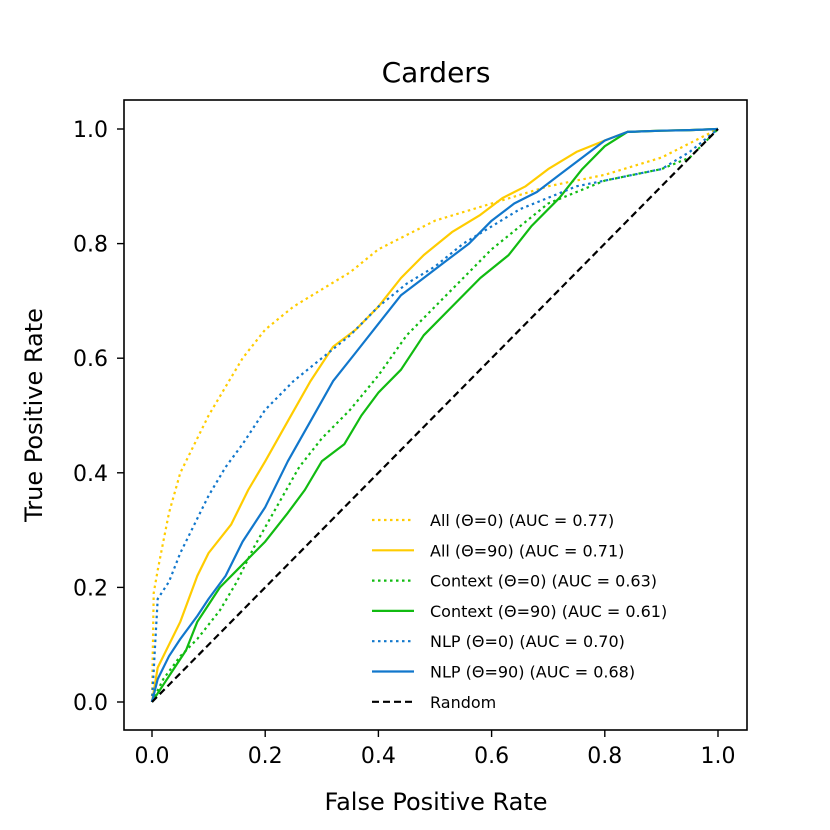  I want to click on x-tick-label: 1.0, so click(718, 756).